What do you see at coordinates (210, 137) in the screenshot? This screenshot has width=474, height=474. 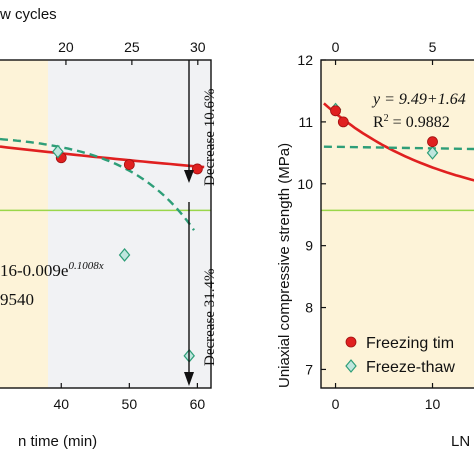 I see `annotation-decrease-top: Decrease 10.6%` at bounding box center [210, 137].